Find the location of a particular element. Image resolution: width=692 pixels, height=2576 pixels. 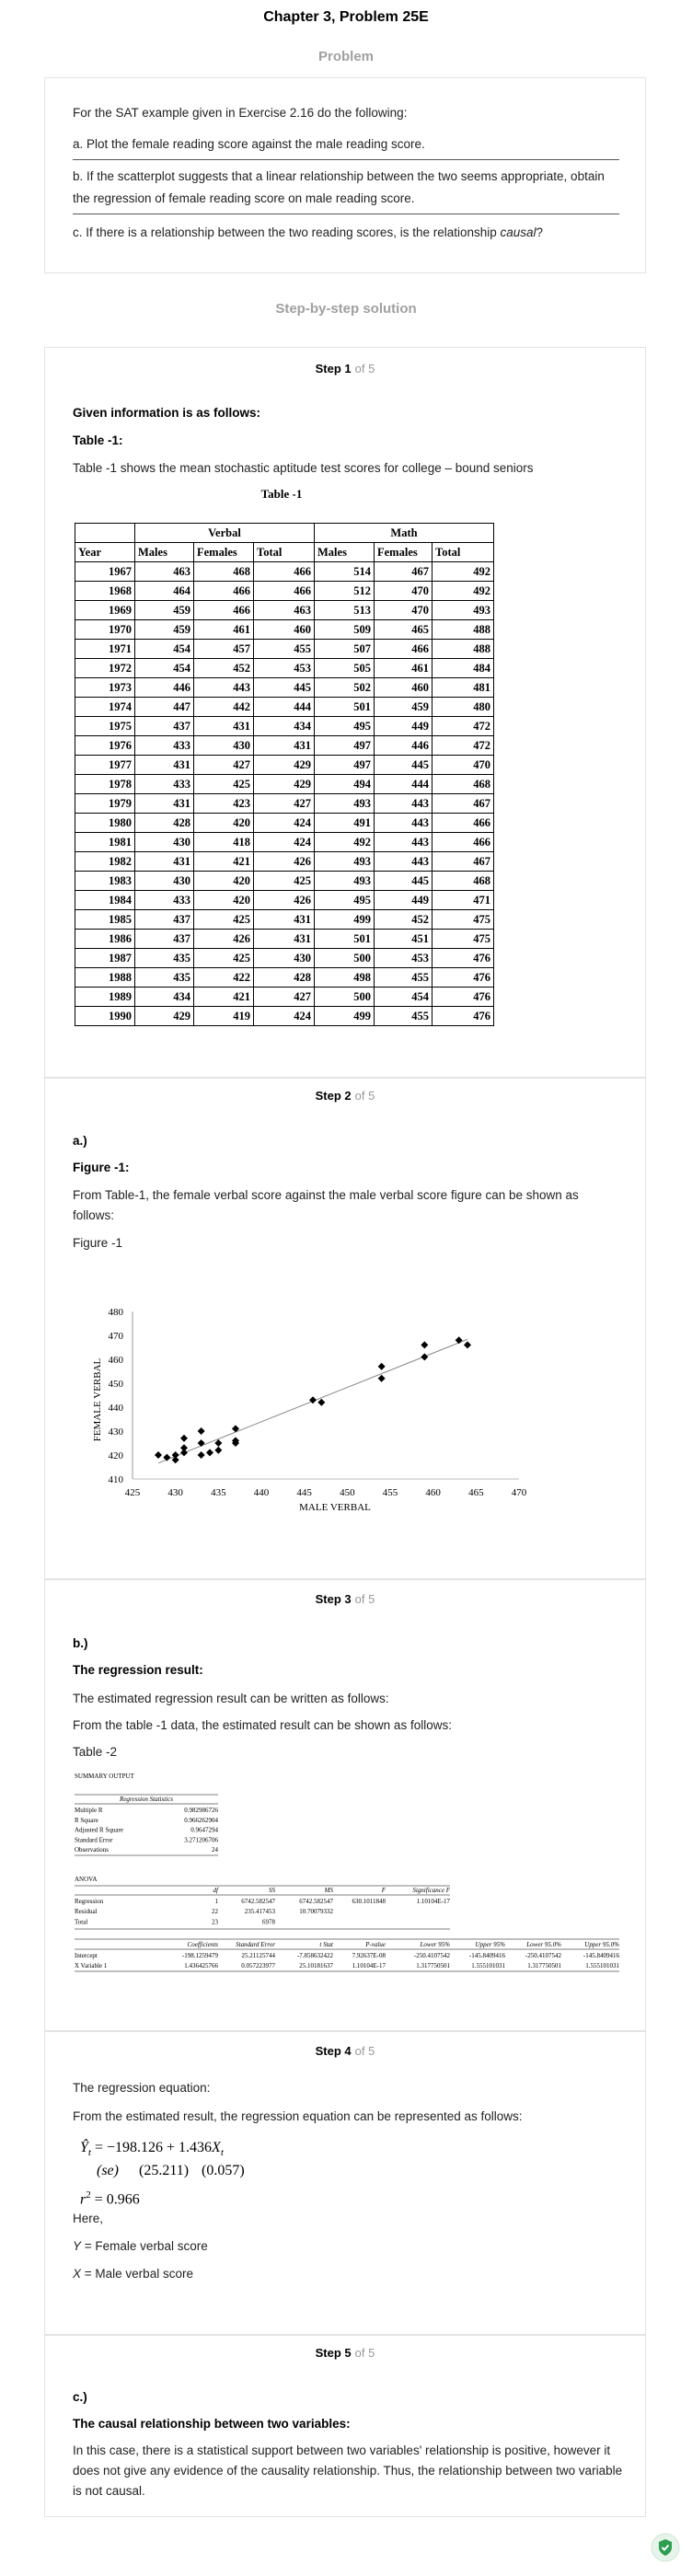

symbol: Y is located at coordinates (77, 2246).